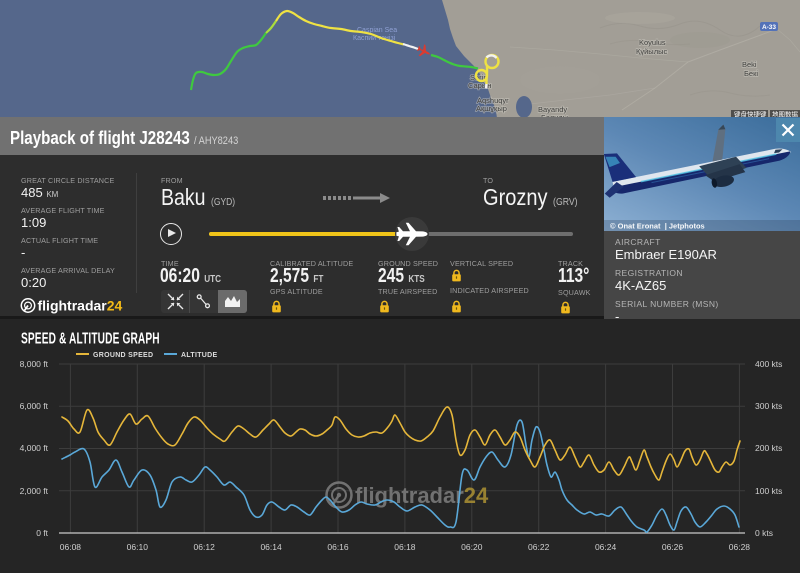 The width and height of the screenshot is (800, 573). I want to click on svg-text: flightradar24, so click(80, 306).